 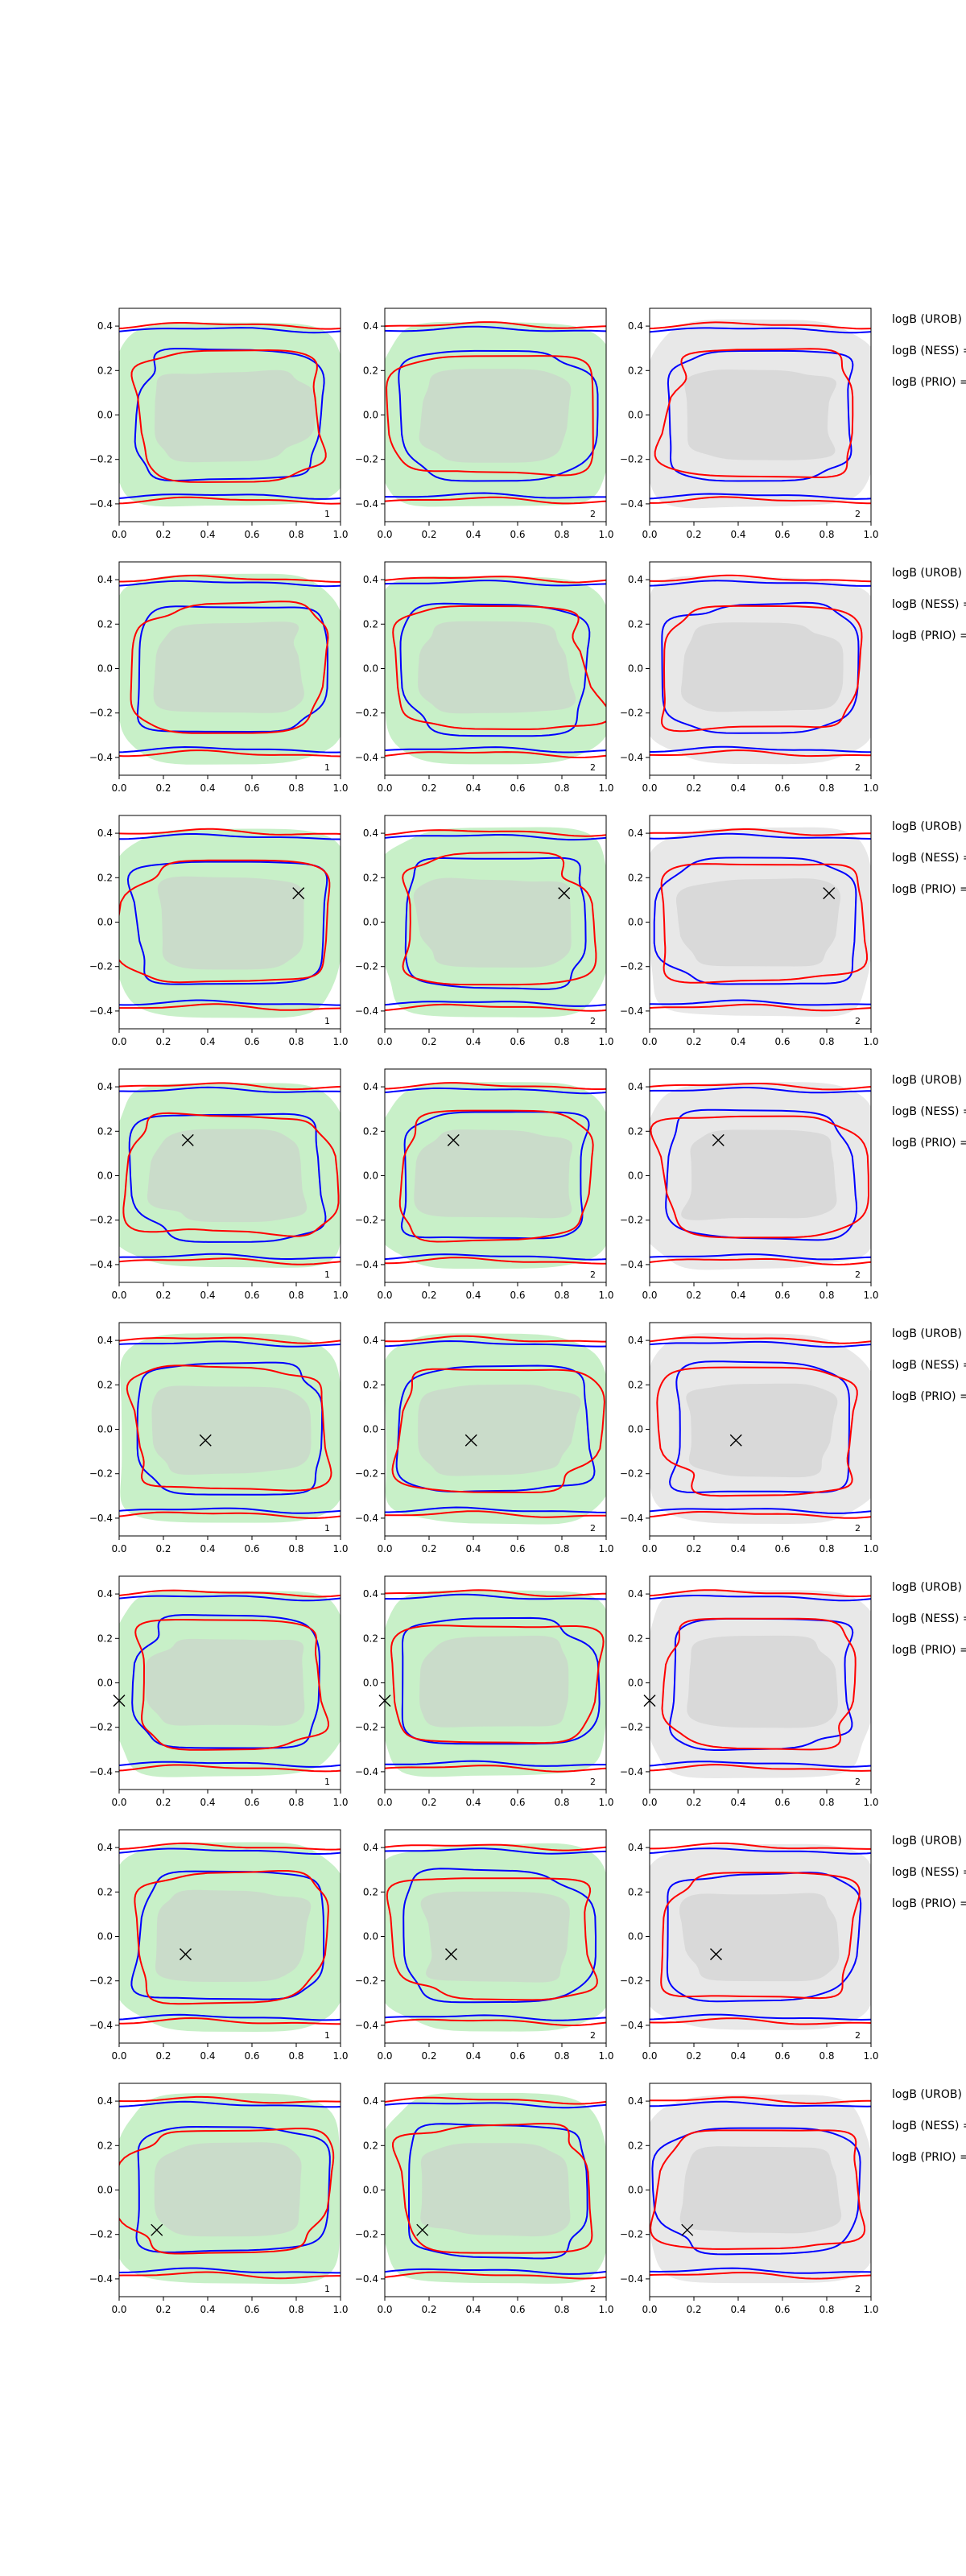 I want to click on panel-r1-c1: 1 0.4 0.2 0.0 −0.2 −0.4 0.0 0.2 0.4 0.6 0.8 1.0, so click(x=219, y=424).